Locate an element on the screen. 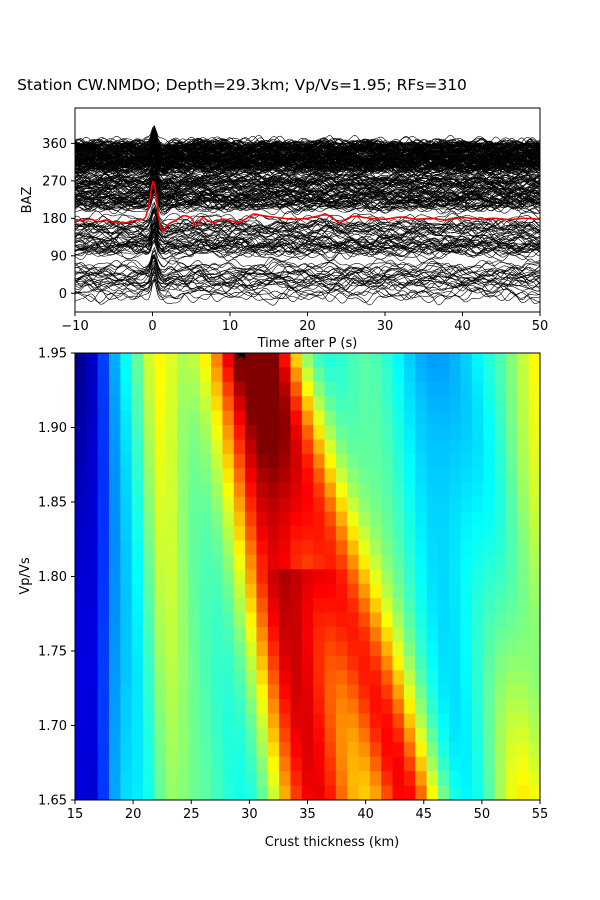 The width and height of the screenshot is (600, 900). top-x-tick-label: −10 is located at coordinates (74, 326).